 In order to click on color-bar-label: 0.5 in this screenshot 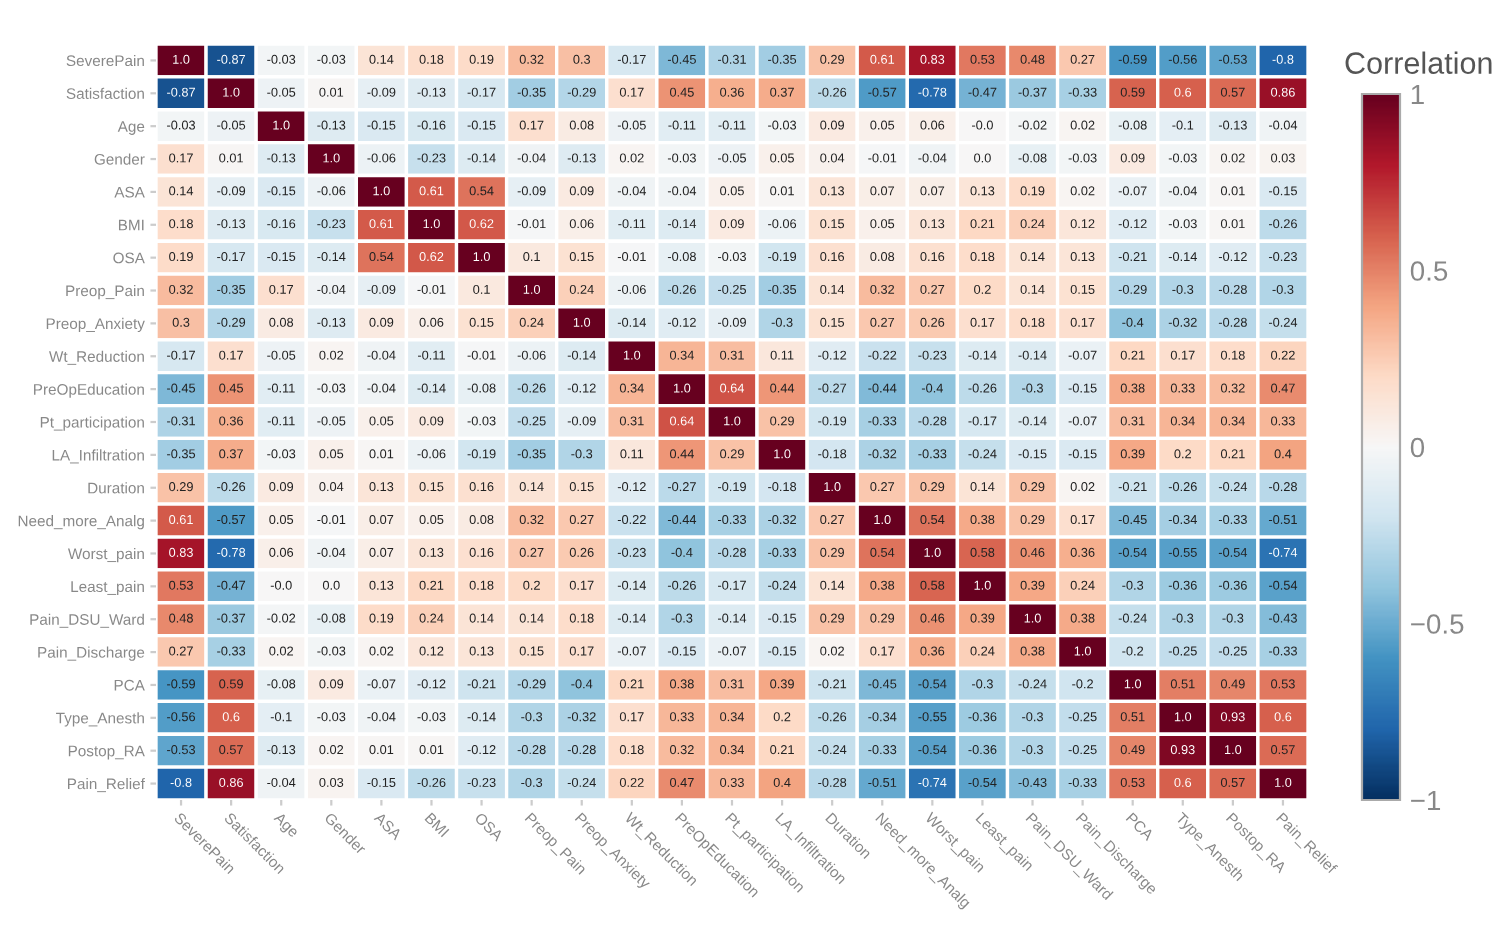, I will do `click(1429, 271)`.